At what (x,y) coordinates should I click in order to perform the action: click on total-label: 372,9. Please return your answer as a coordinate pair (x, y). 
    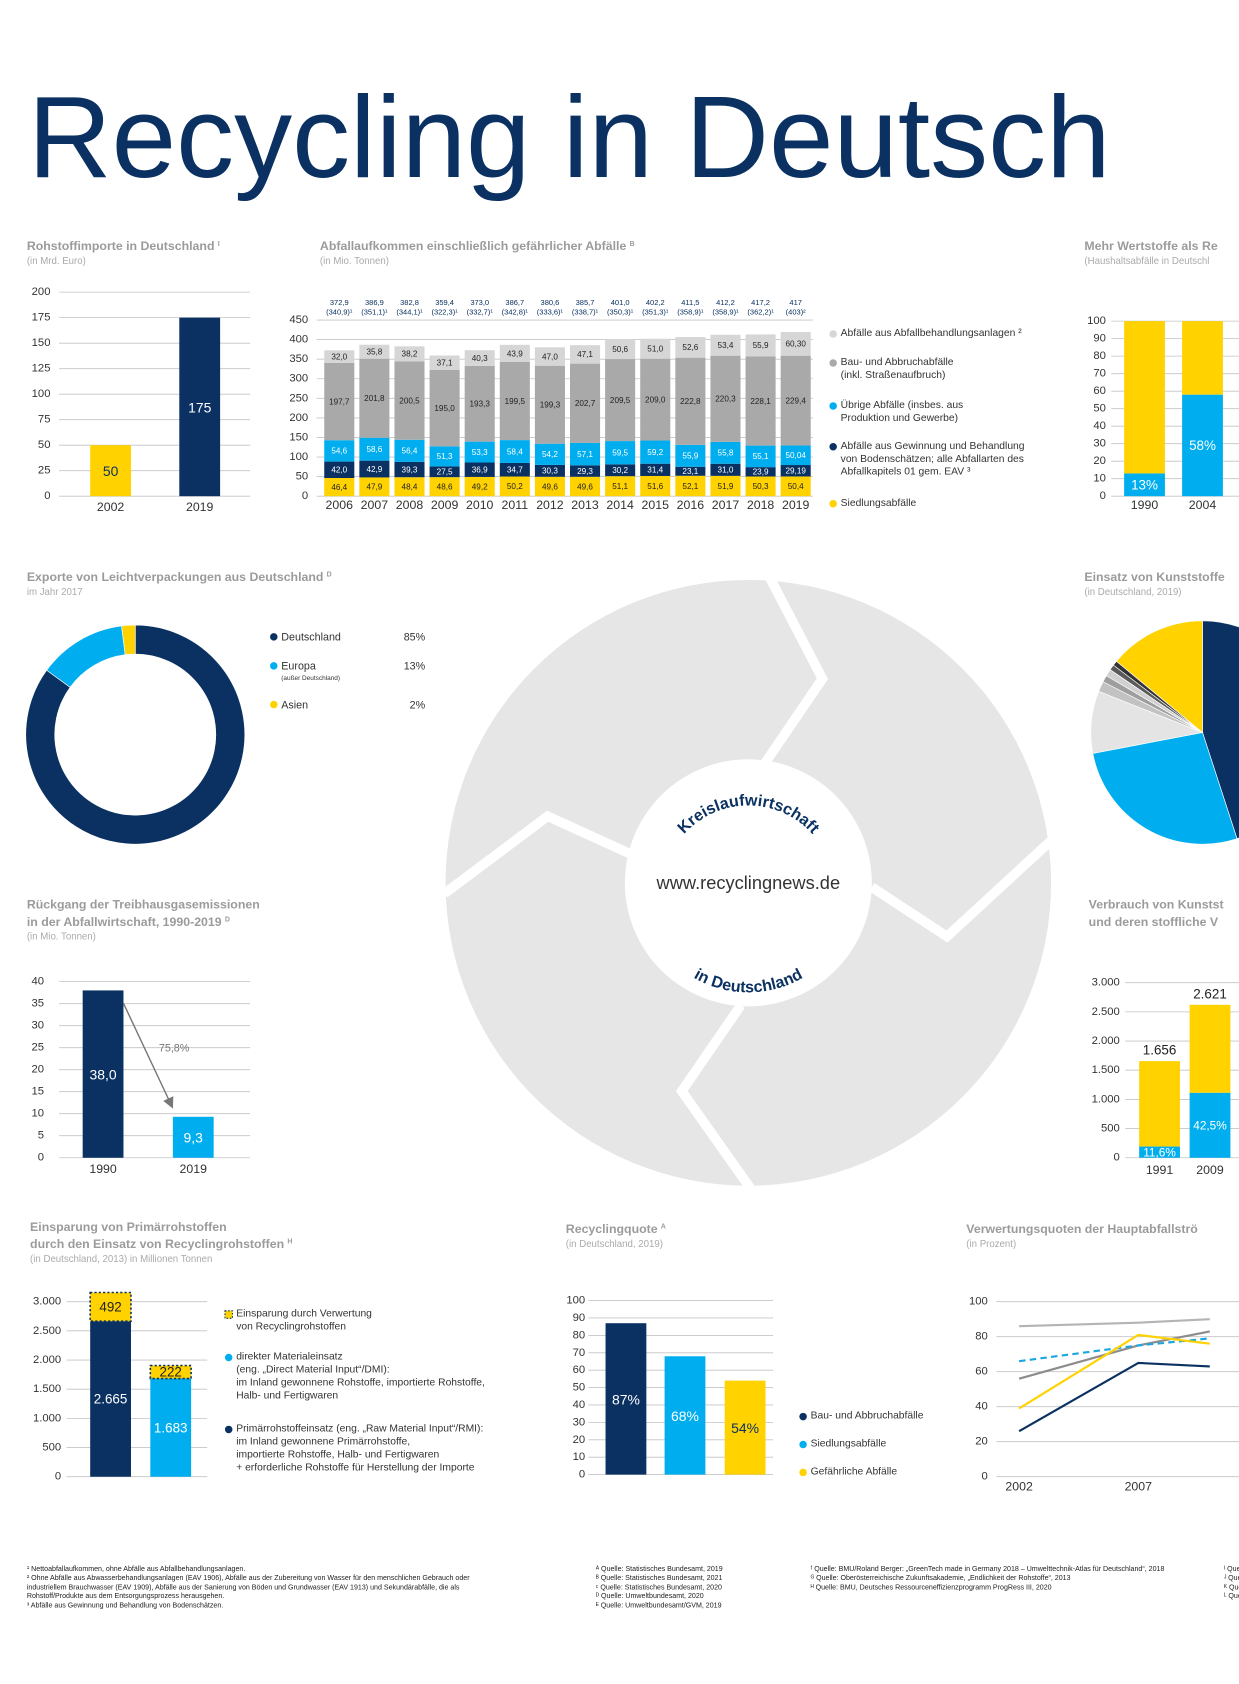
    Looking at the image, I should click on (339, 302).